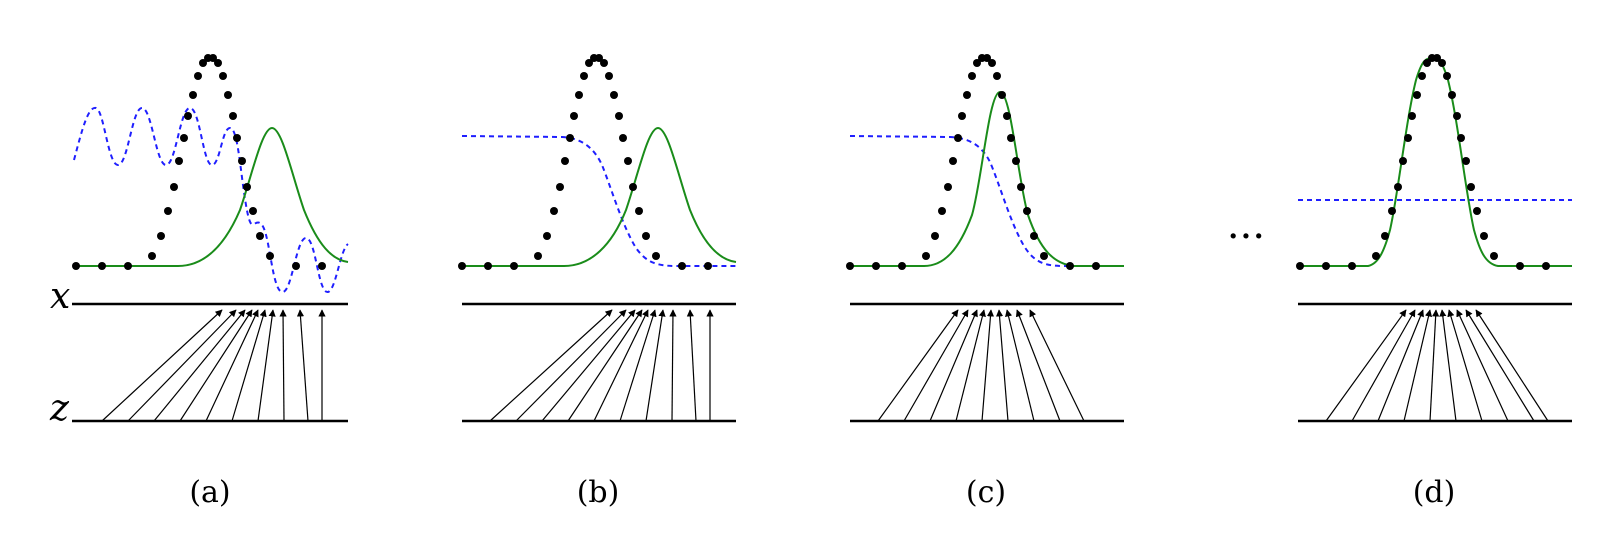 This screenshot has height=536, width=1620. I want to click on panel-caption: (d), so click(1434, 492).